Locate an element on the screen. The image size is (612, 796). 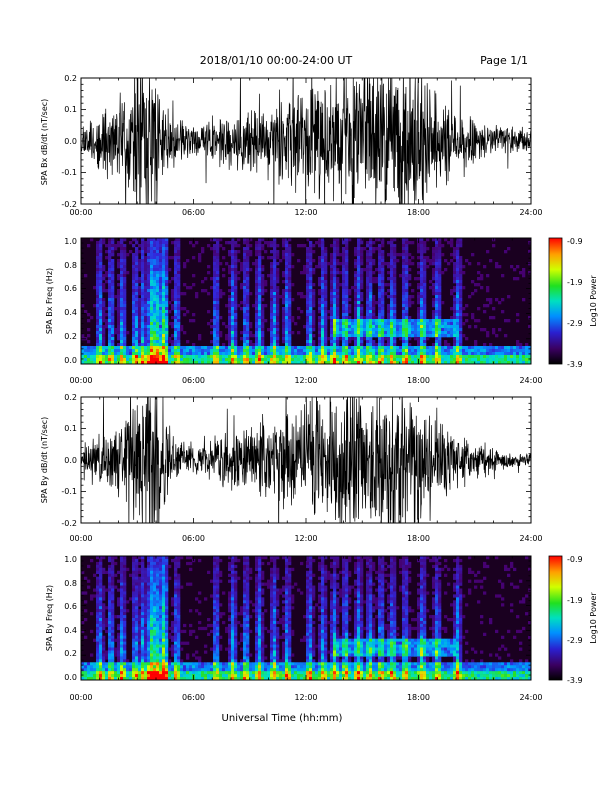
p1-ytick-2: 0.0 is located at coordinates (70, 141).